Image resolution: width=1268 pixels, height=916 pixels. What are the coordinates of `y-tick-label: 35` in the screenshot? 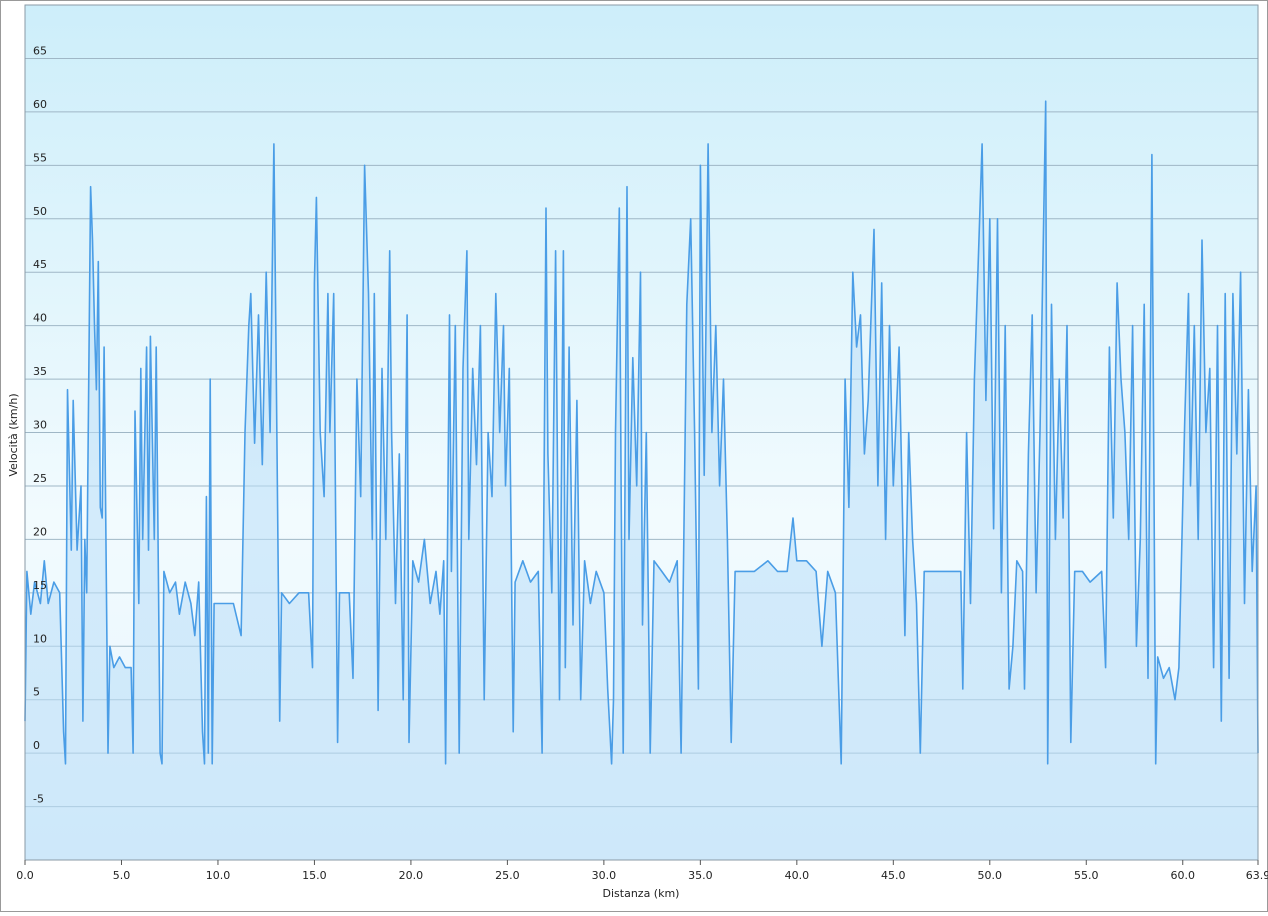 It's located at (40, 371).